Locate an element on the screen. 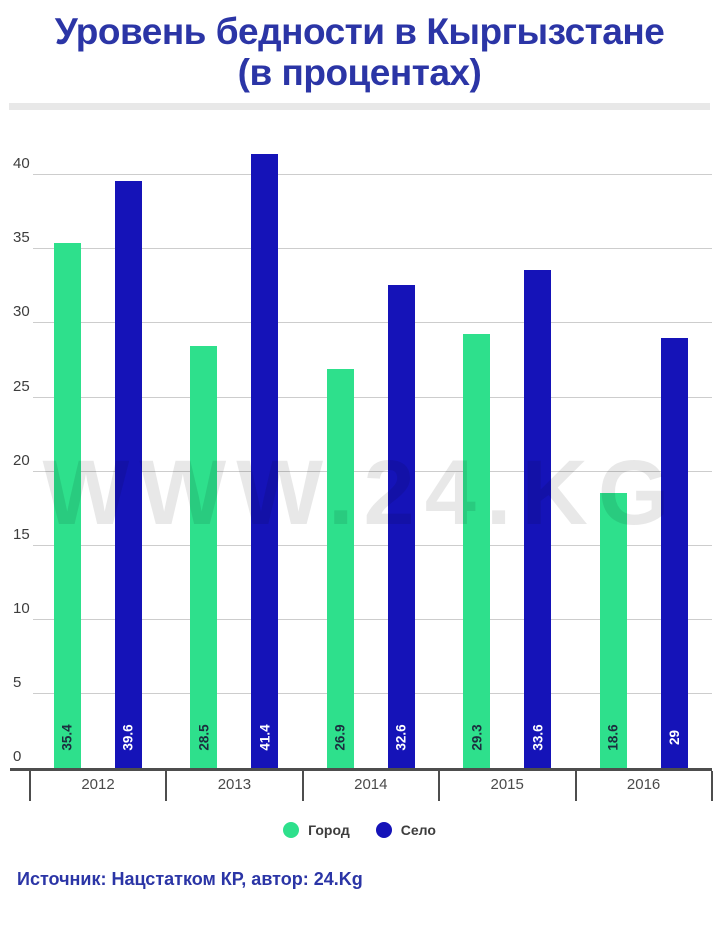 The height and width of the screenshot is (928, 719). bar-value-label-box: 32.6 is located at coordinates (401, 737).